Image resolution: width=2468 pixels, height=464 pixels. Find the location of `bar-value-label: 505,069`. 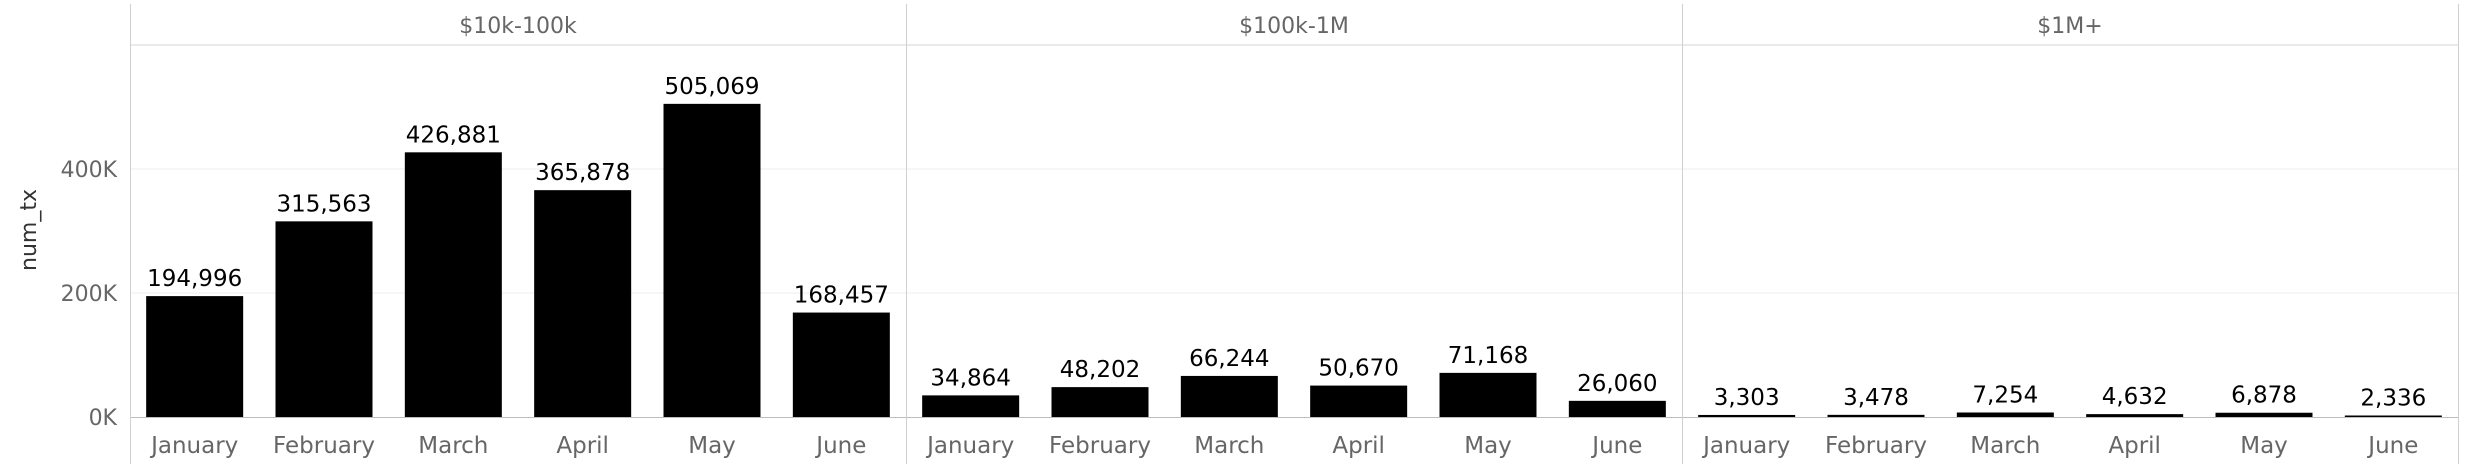

bar-value-label: 505,069 is located at coordinates (711, 87).